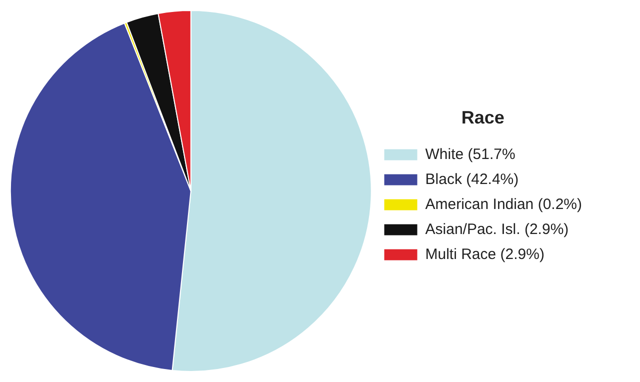  I want to click on legend-label: American Indian (0.2%), so click(503, 204).